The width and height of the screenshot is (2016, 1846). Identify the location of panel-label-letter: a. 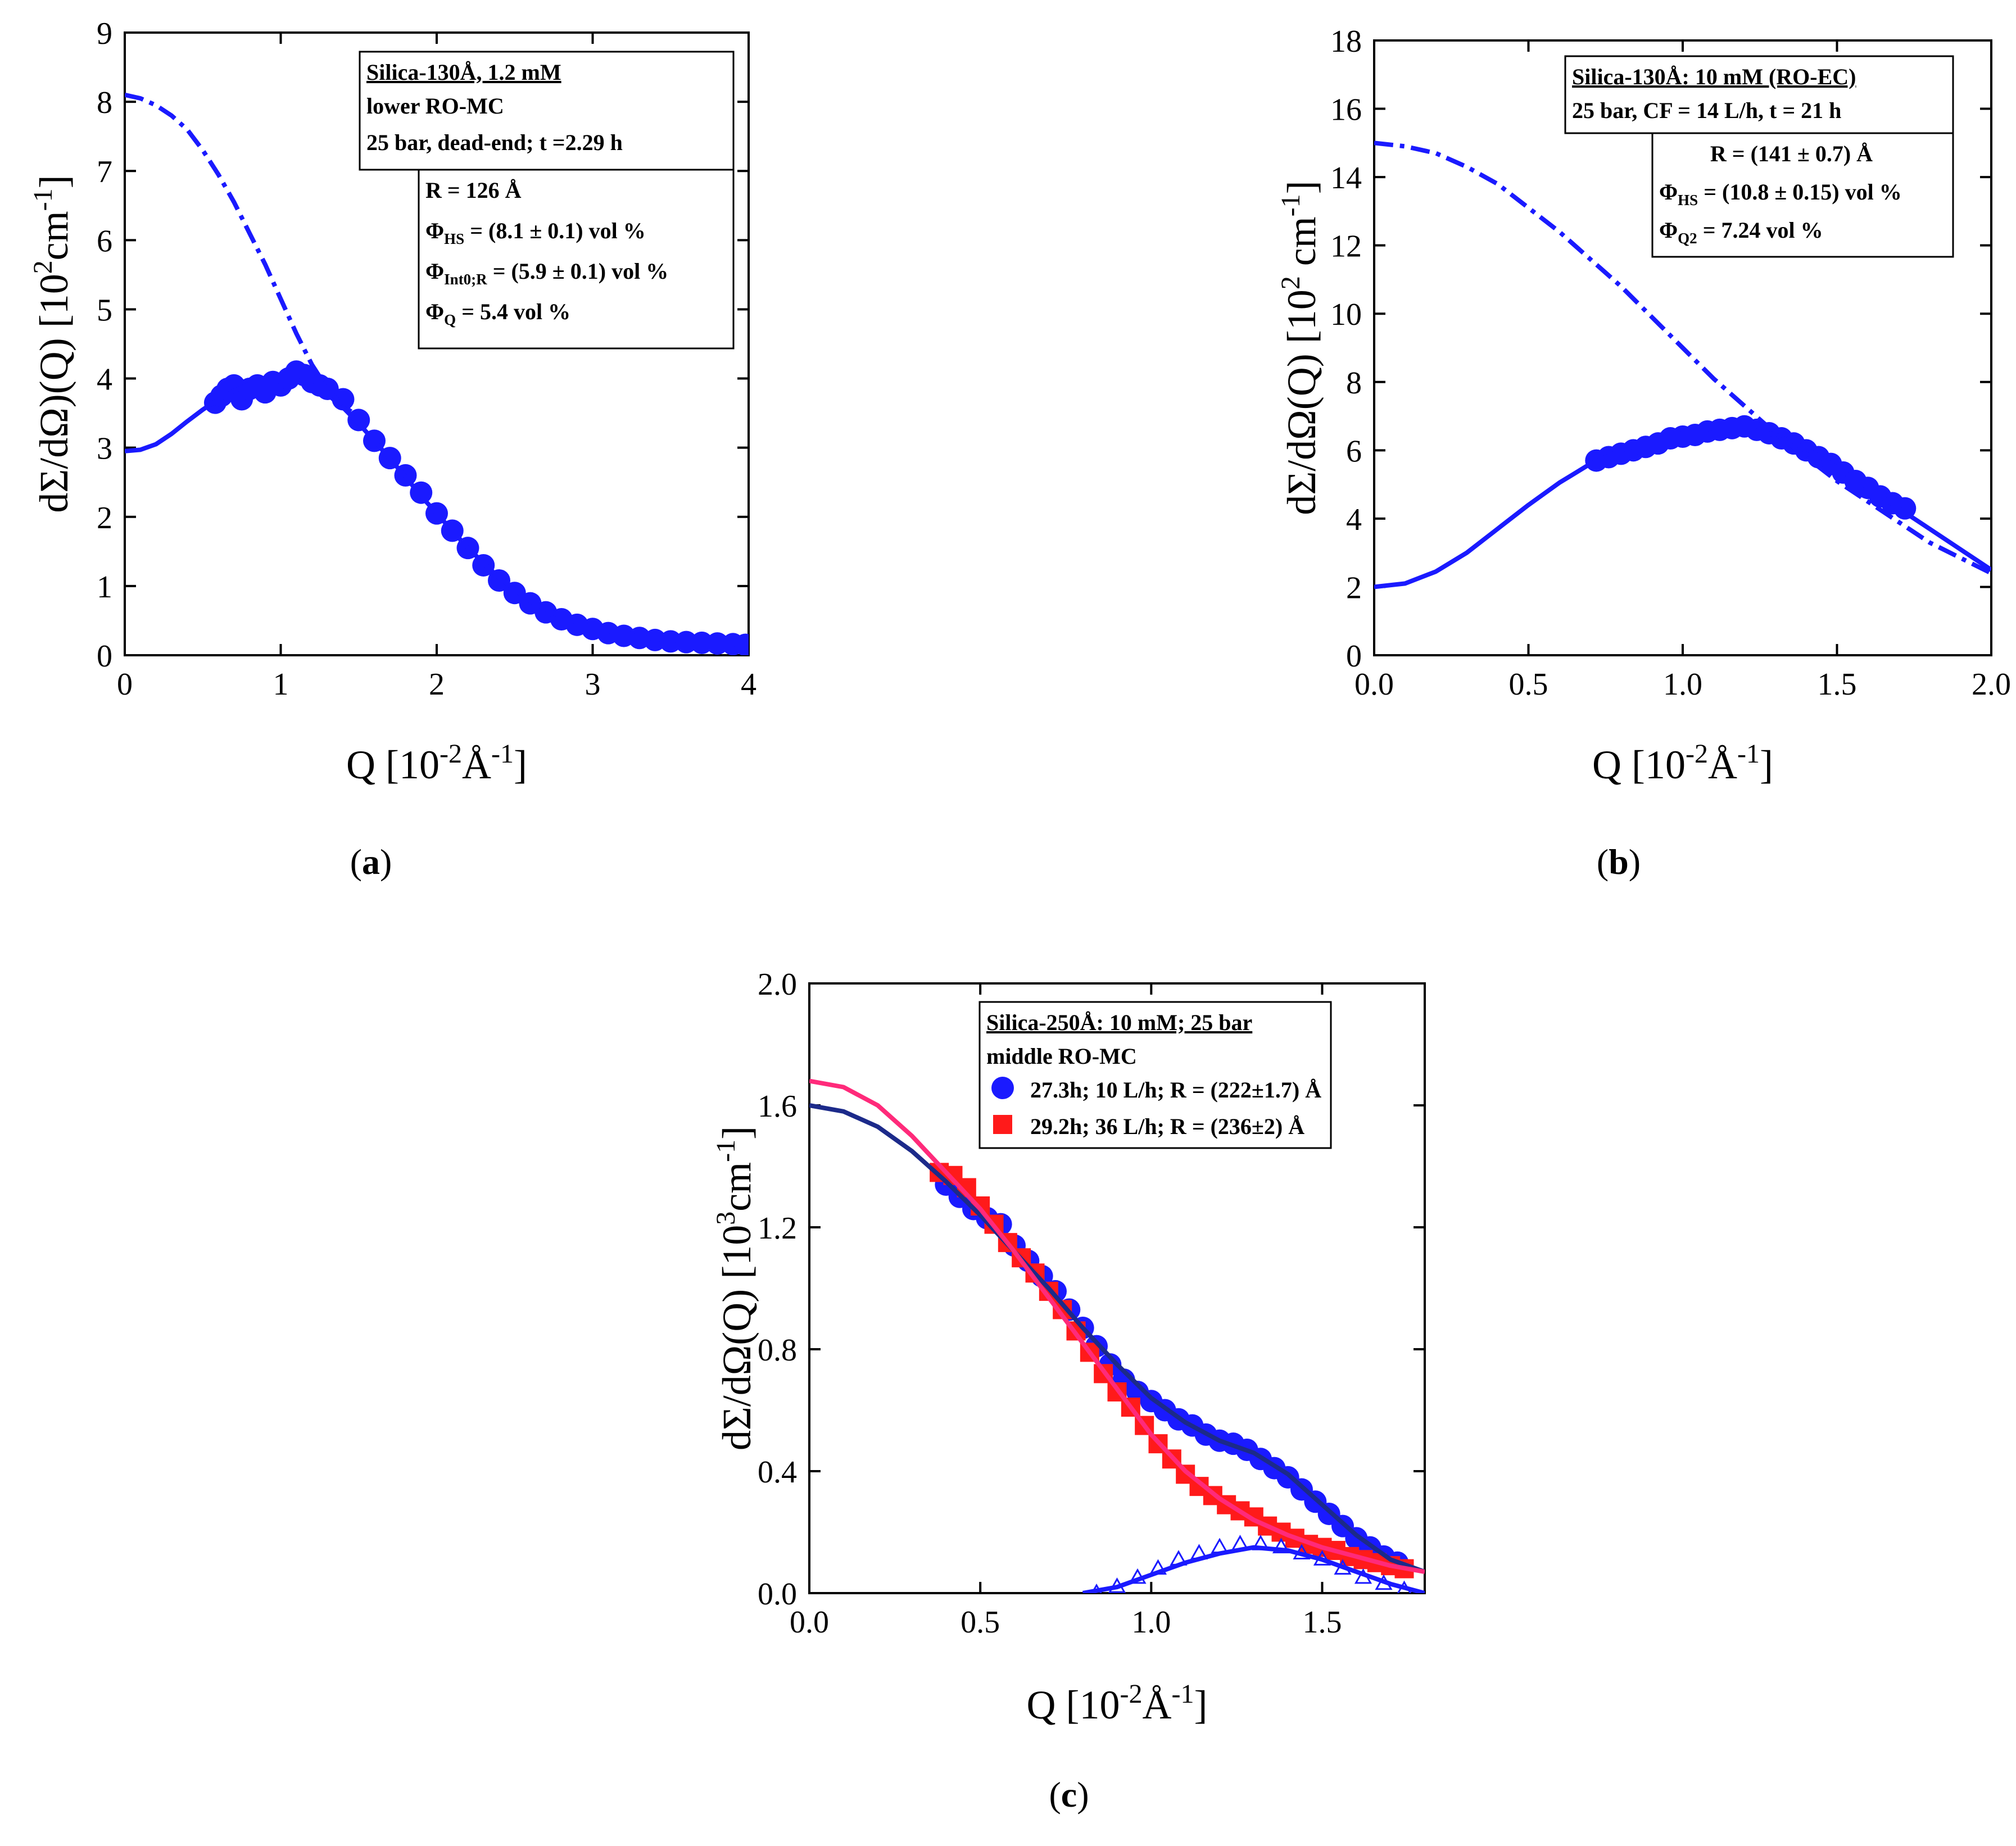
(371, 862).